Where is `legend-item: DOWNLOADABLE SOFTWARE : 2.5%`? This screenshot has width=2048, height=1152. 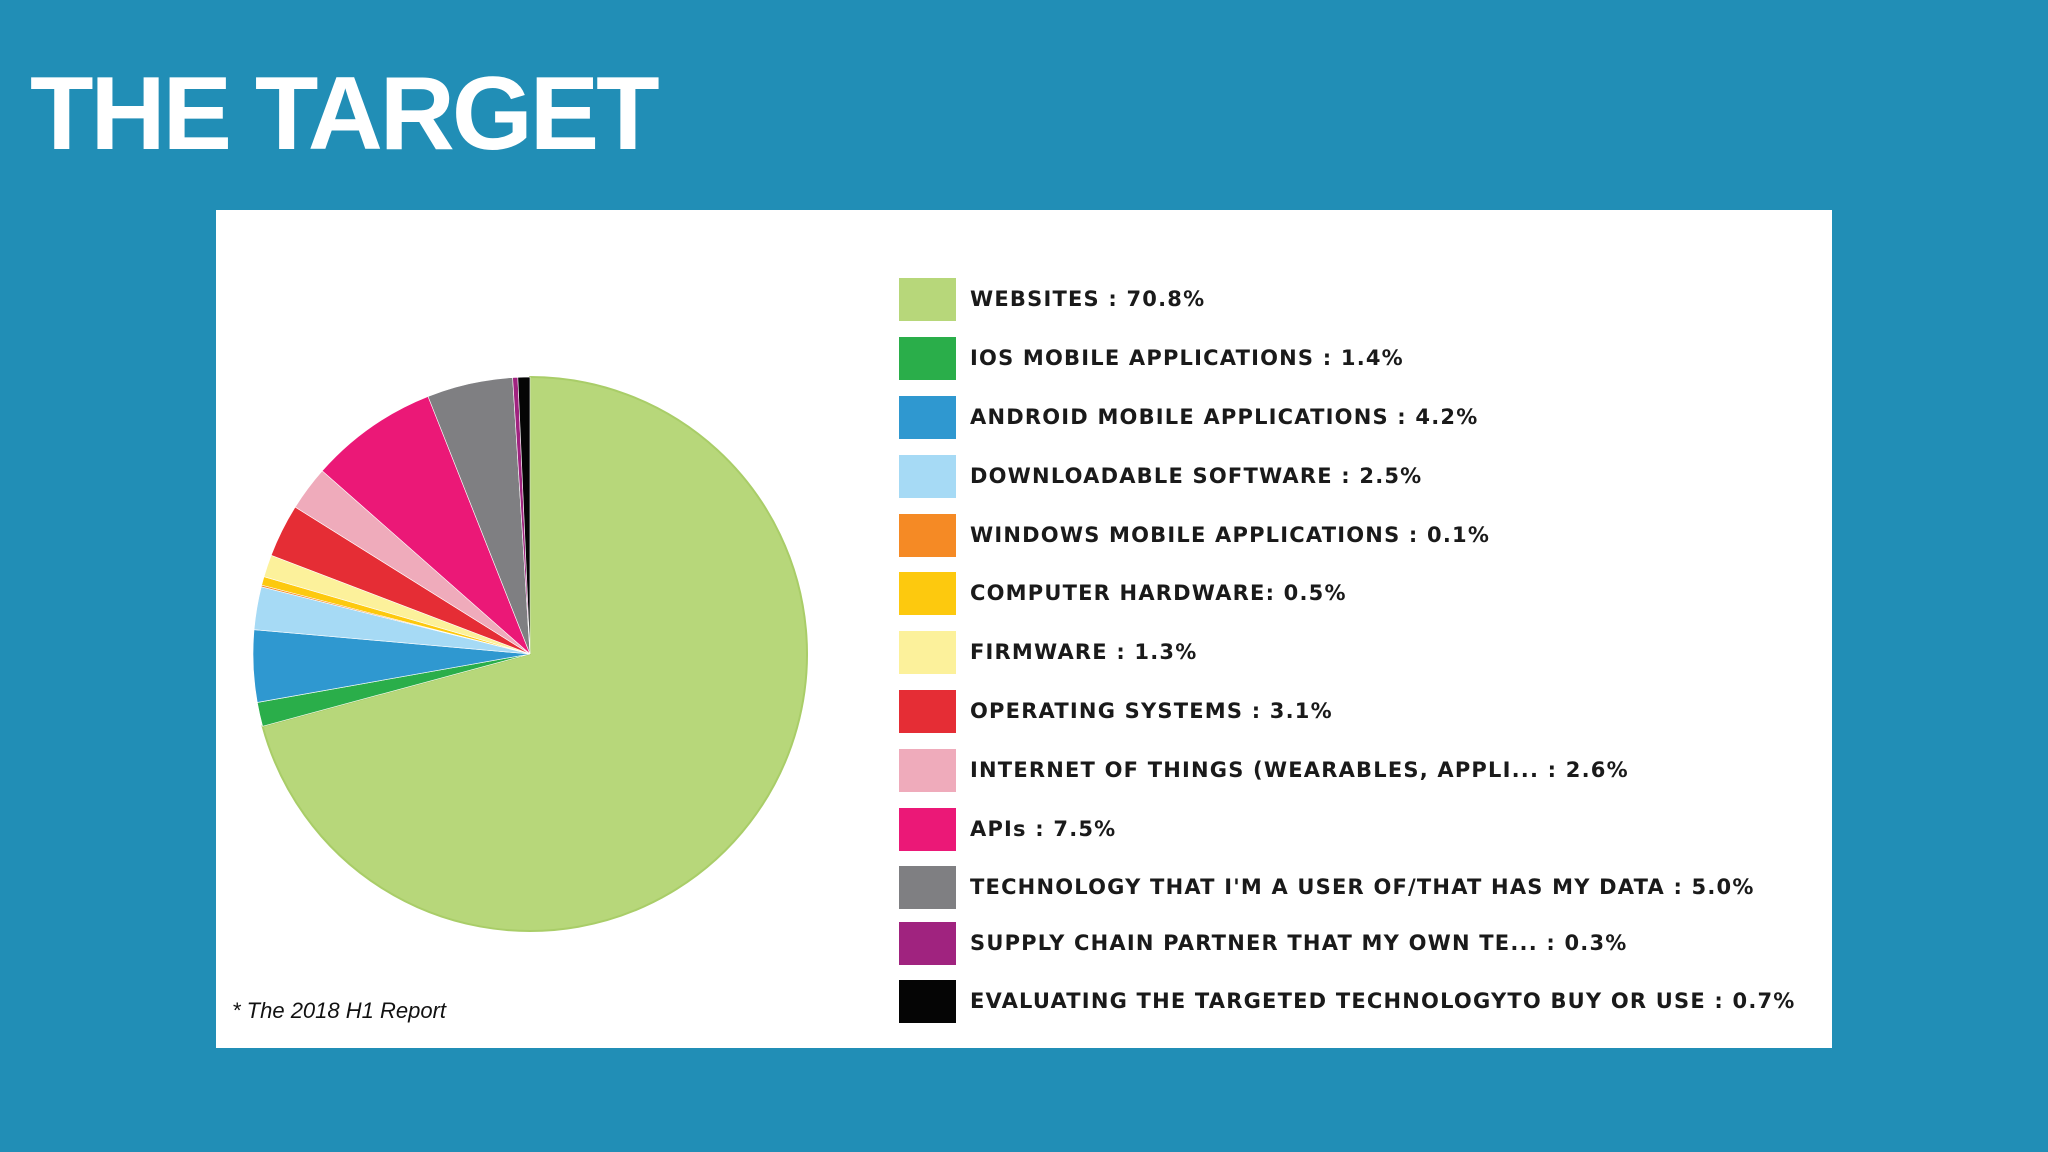
legend-item: DOWNLOADABLE SOFTWARE : 2.5% is located at coordinates (1160, 476).